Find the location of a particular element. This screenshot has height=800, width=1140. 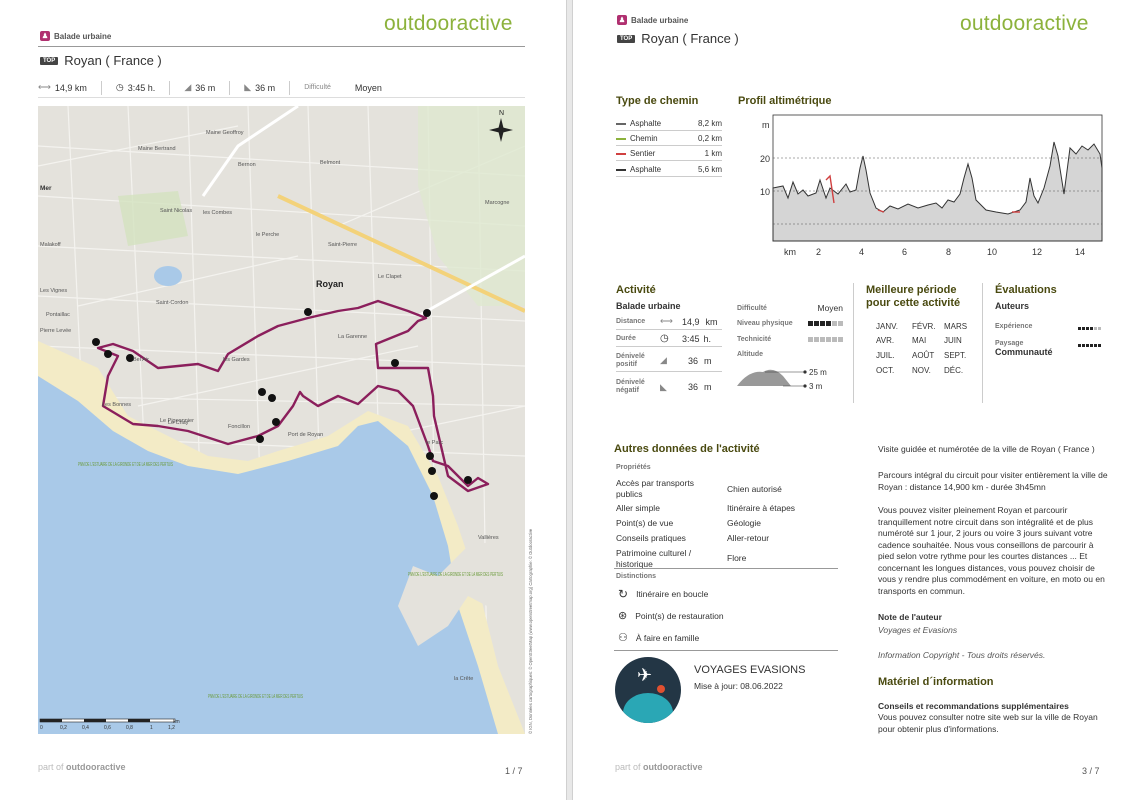

page-number: 1 / 7 is located at coordinates (514, 771).